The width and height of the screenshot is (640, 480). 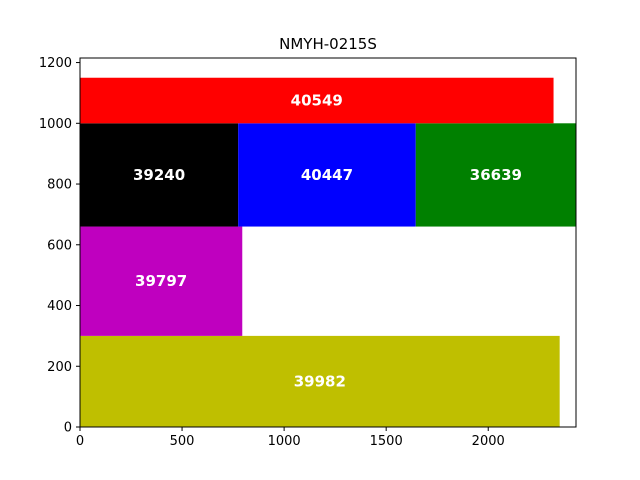 I want to click on bar-label-39797: 39797, so click(x=161, y=281).